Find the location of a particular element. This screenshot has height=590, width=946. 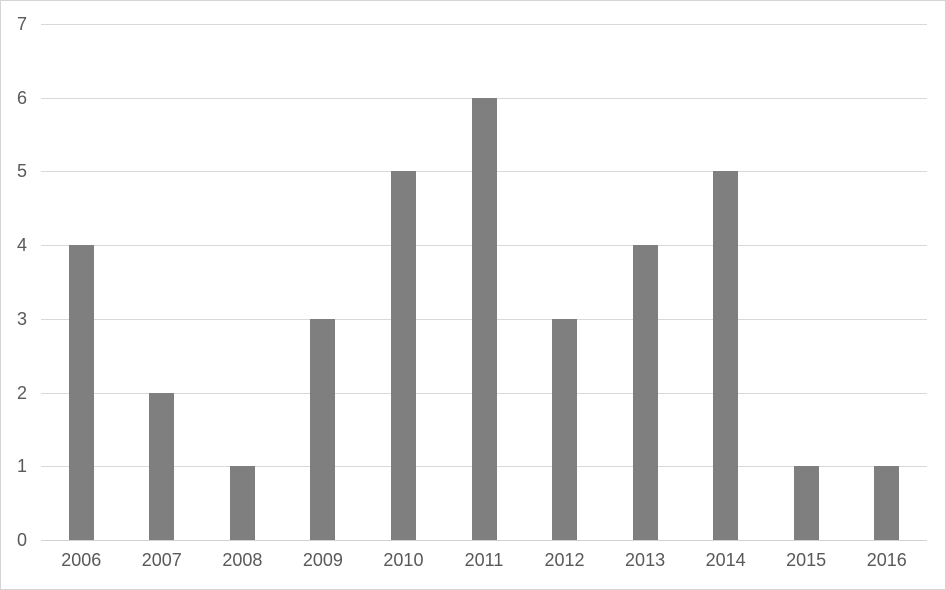

x-tick-label: 2009 is located at coordinates (322, 560).